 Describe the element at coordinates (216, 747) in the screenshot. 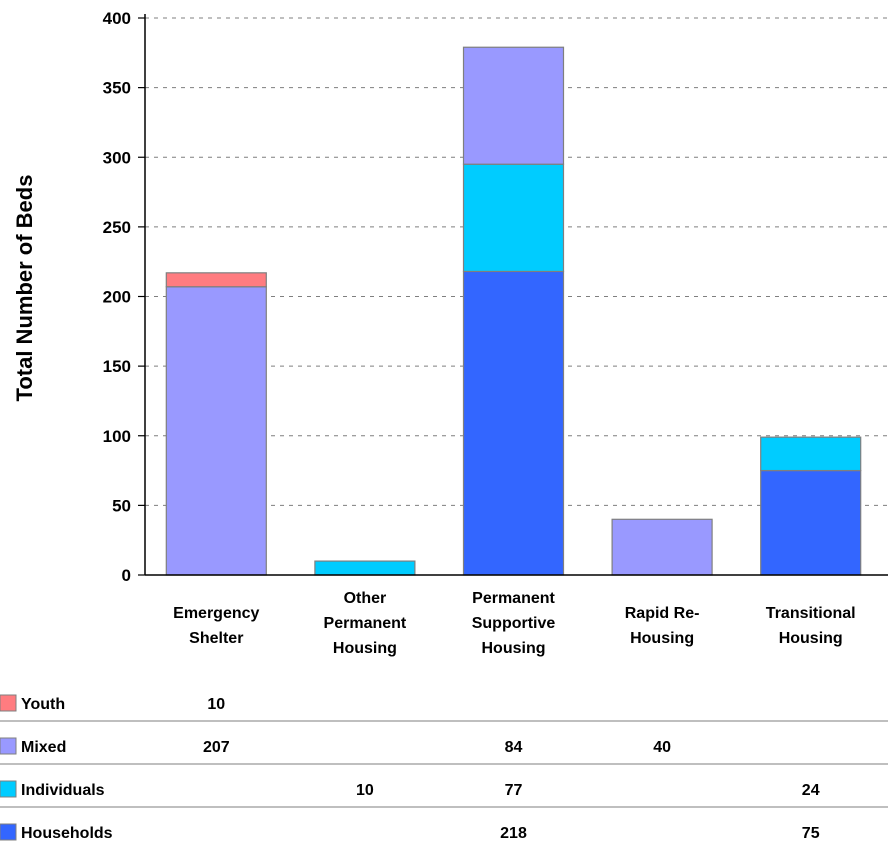

I see `data-label: 207` at that location.